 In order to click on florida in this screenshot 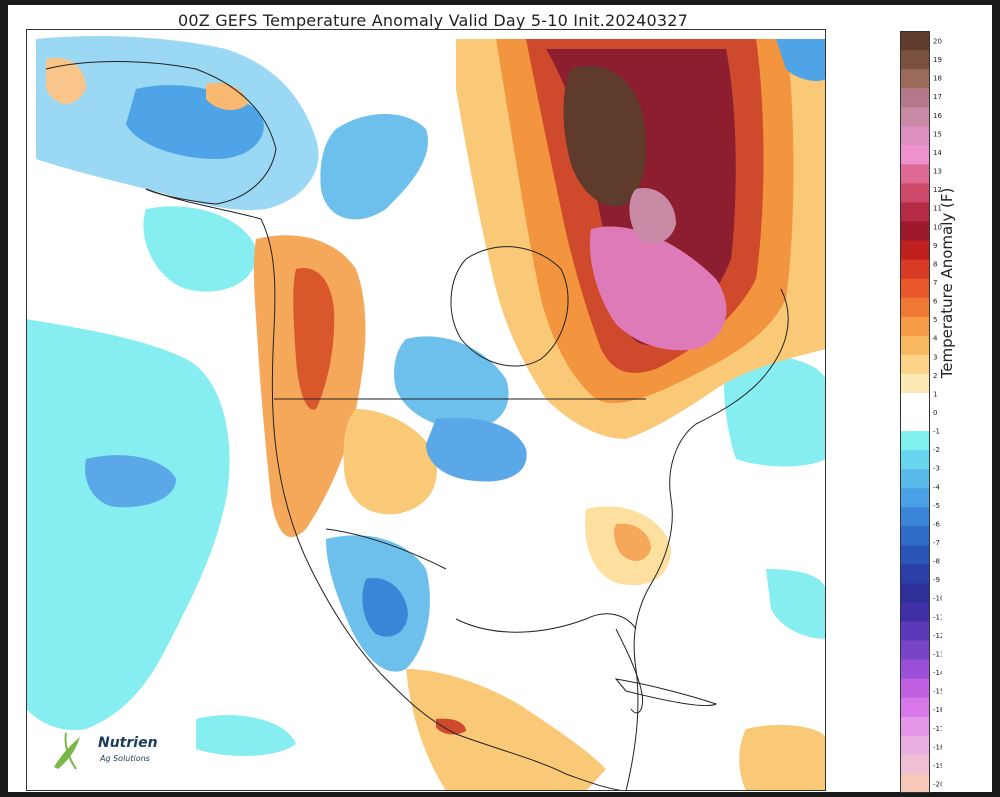, I will do `click(629, 671)`.